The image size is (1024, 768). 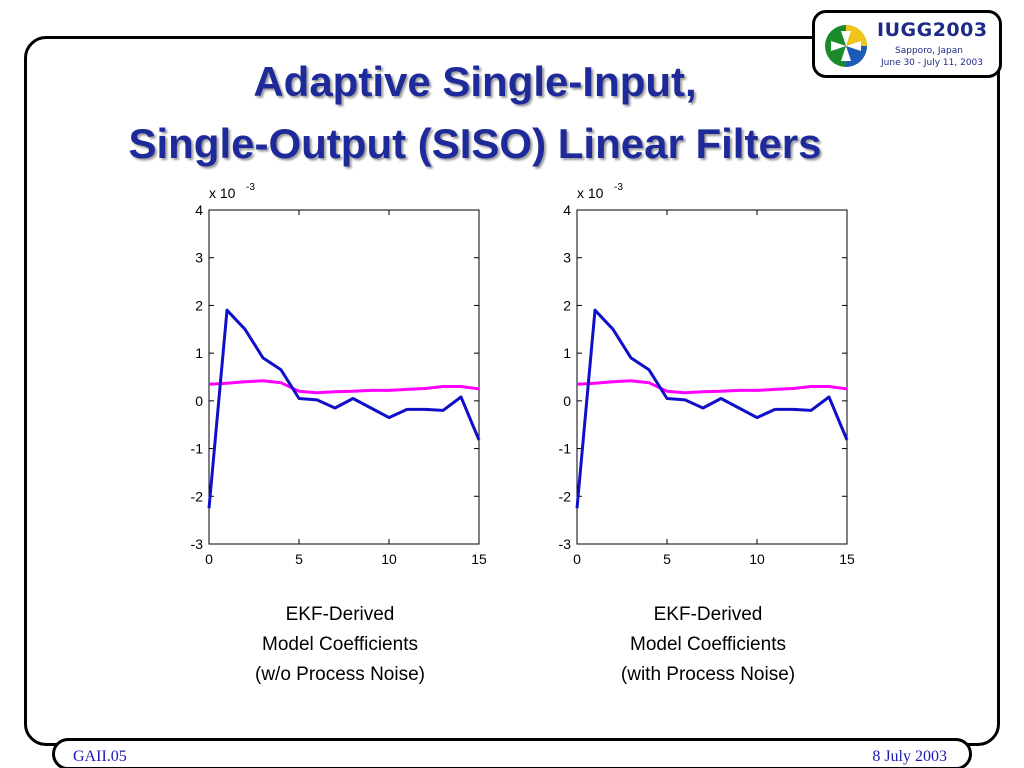 What do you see at coordinates (512, 753) in the screenshot?
I see `footer-bar: GAII.05 8 July 2003` at bounding box center [512, 753].